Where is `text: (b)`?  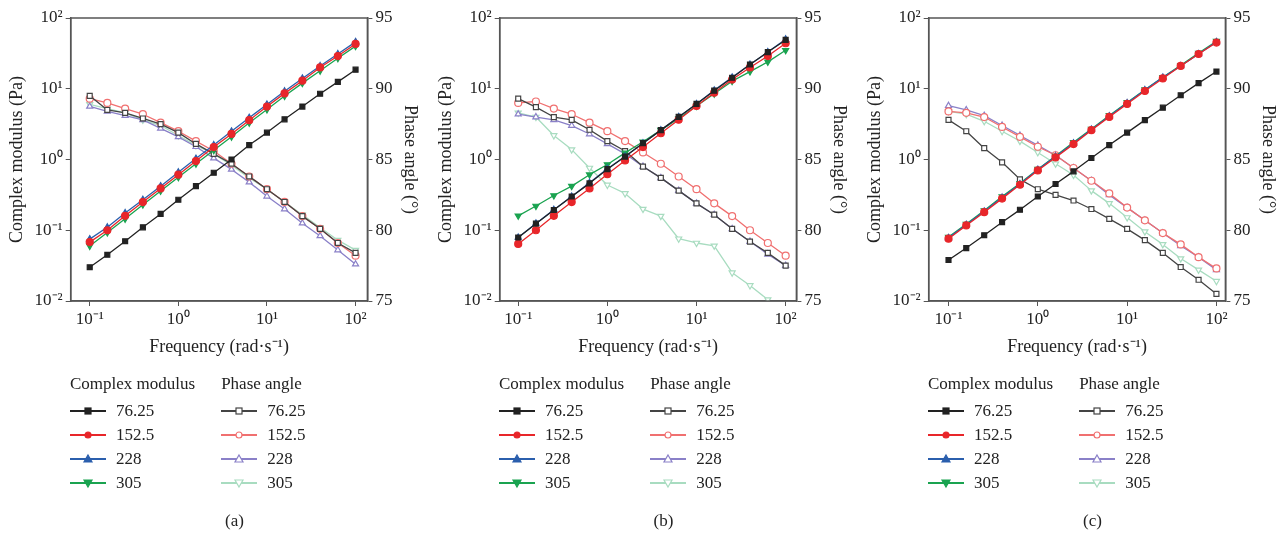
text: (b) is located at coordinates (663, 521).